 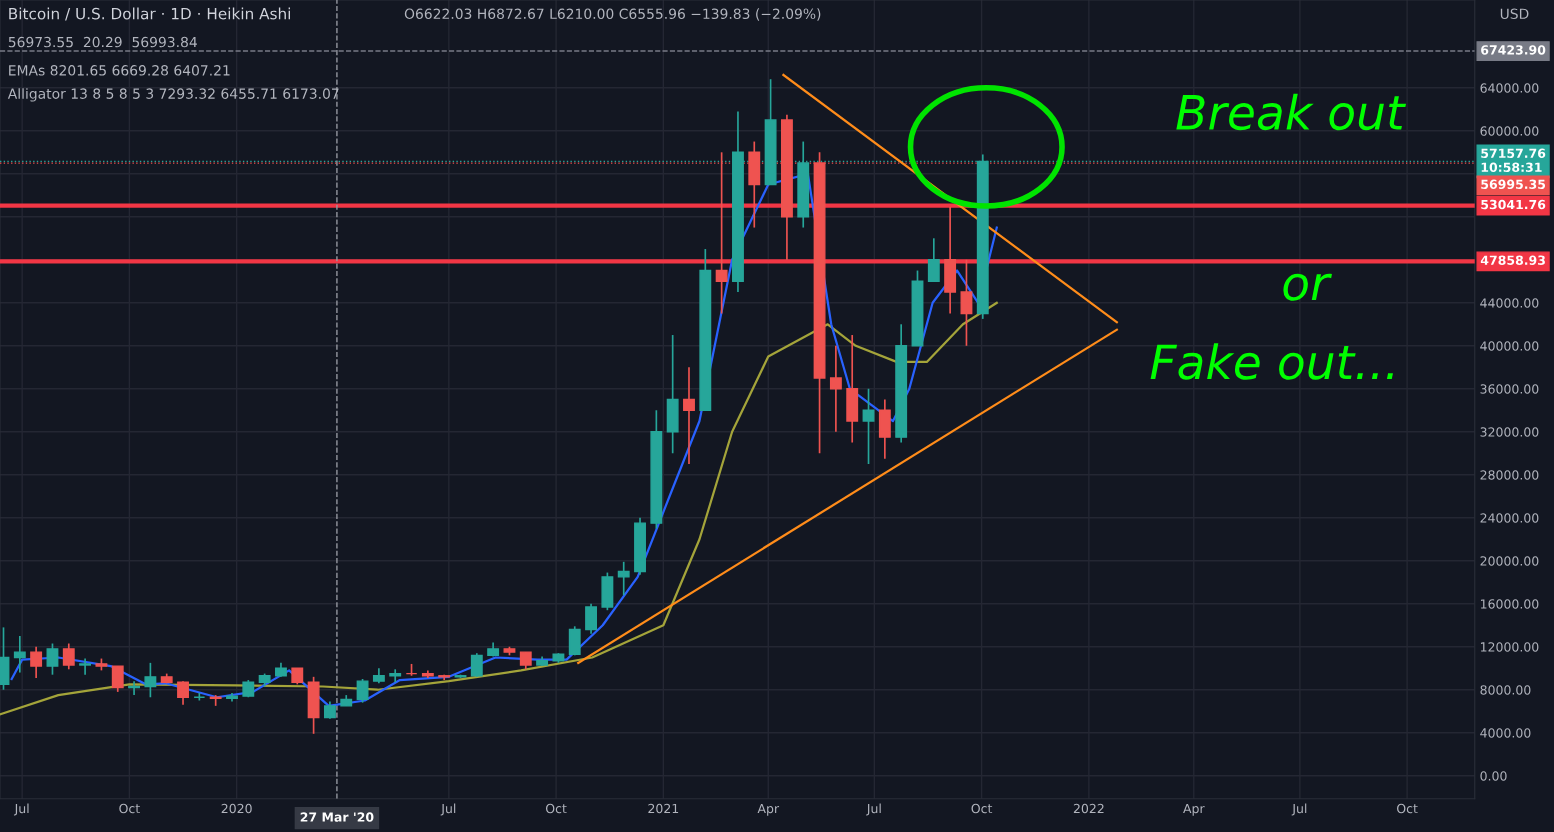 What do you see at coordinates (1509, 647) in the screenshot?
I see `y-tick-label: 12000.00` at bounding box center [1509, 647].